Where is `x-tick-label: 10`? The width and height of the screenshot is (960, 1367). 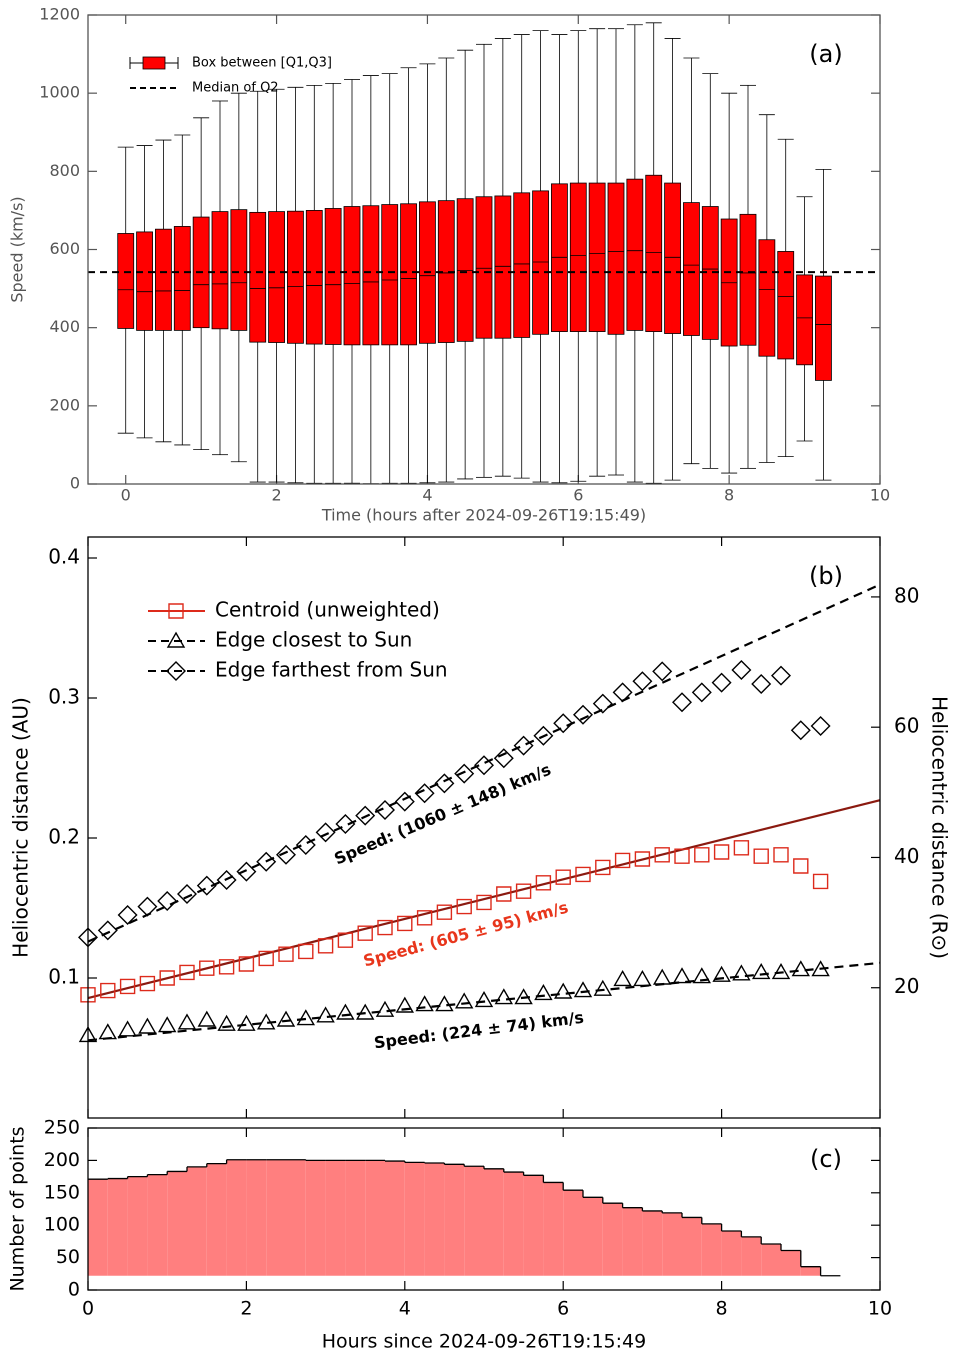
x-tick-label: 10 is located at coordinates (880, 495).